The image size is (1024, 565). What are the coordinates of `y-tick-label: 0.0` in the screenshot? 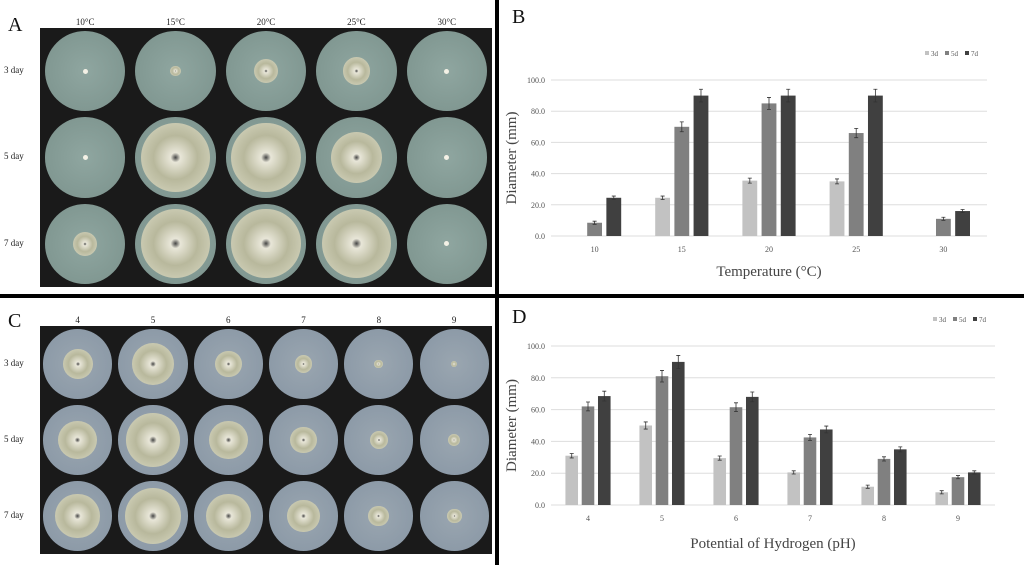 It's located at (540, 505).